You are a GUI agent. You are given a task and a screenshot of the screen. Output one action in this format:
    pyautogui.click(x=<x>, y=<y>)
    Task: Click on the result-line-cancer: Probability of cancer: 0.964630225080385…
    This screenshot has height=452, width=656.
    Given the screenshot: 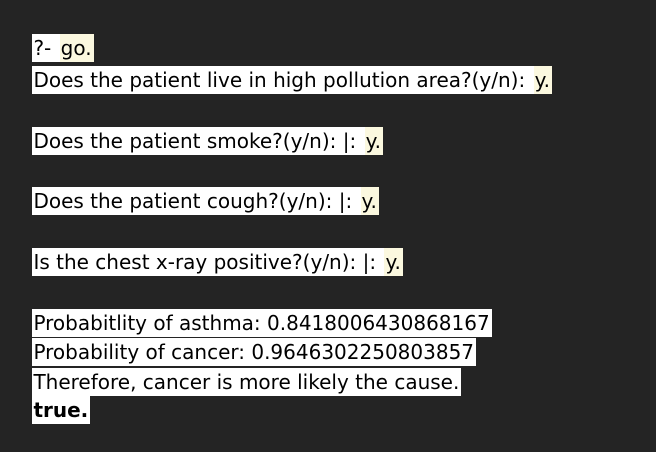 What is the action you would take?
    pyautogui.click(x=242, y=338)
    